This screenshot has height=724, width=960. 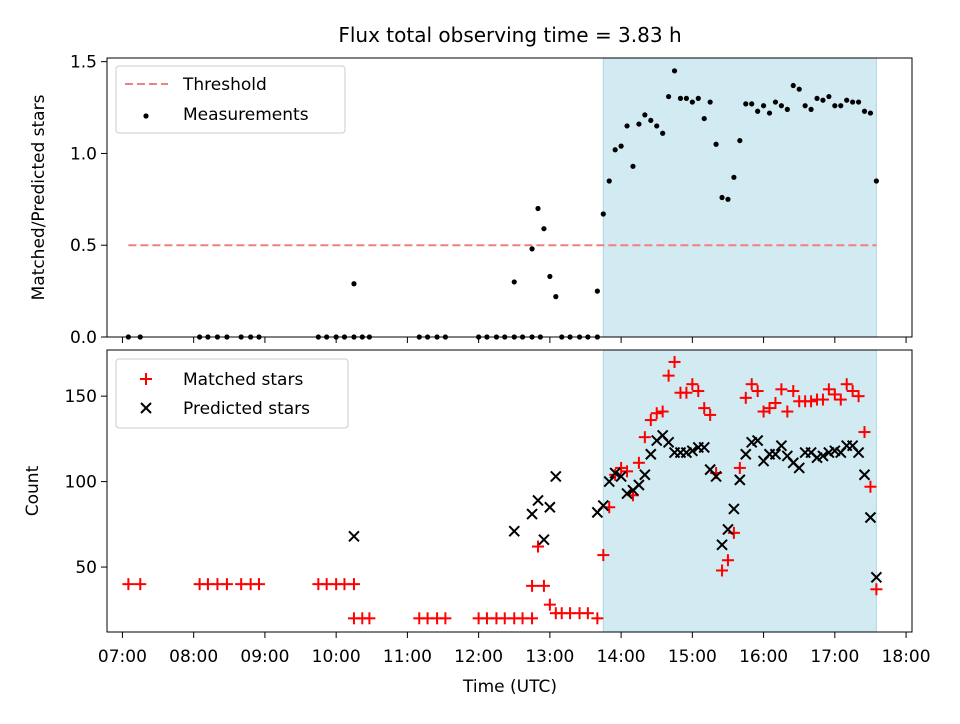 What do you see at coordinates (83, 246) in the screenshot?
I see `y-tick-label: 0.5` at bounding box center [83, 246].